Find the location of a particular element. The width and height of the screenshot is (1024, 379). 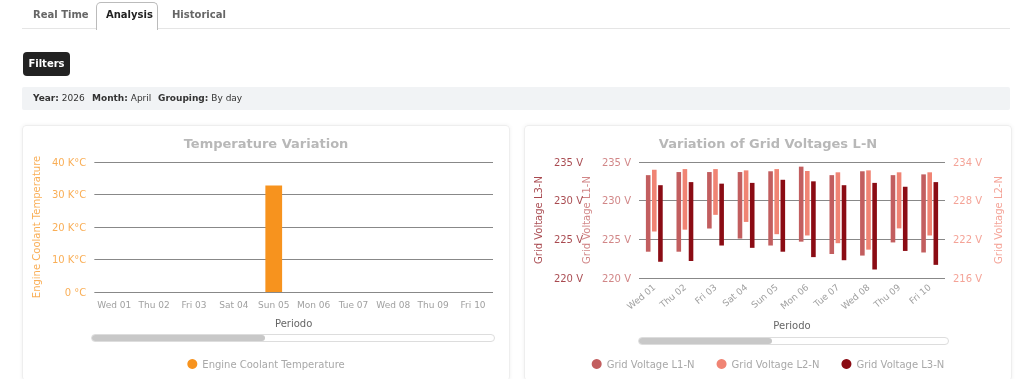

x-tick-label: Wed 08 is located at coordinates (393, 304).